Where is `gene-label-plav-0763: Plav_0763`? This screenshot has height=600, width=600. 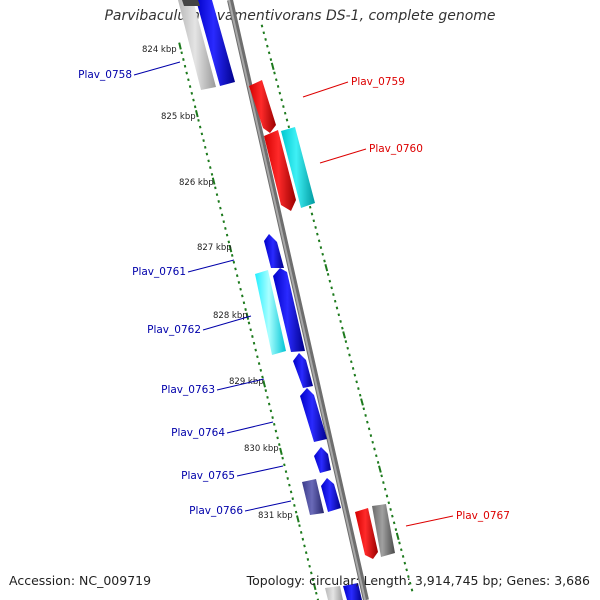 gene-label-plav-0763: Plav_0763 is located at coordinates (188, 390).